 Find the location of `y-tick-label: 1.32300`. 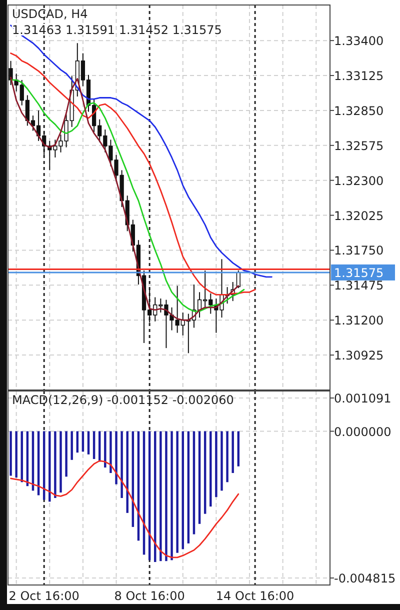

y-tick-label: 1.32300 is located at coordinates (359, 181).